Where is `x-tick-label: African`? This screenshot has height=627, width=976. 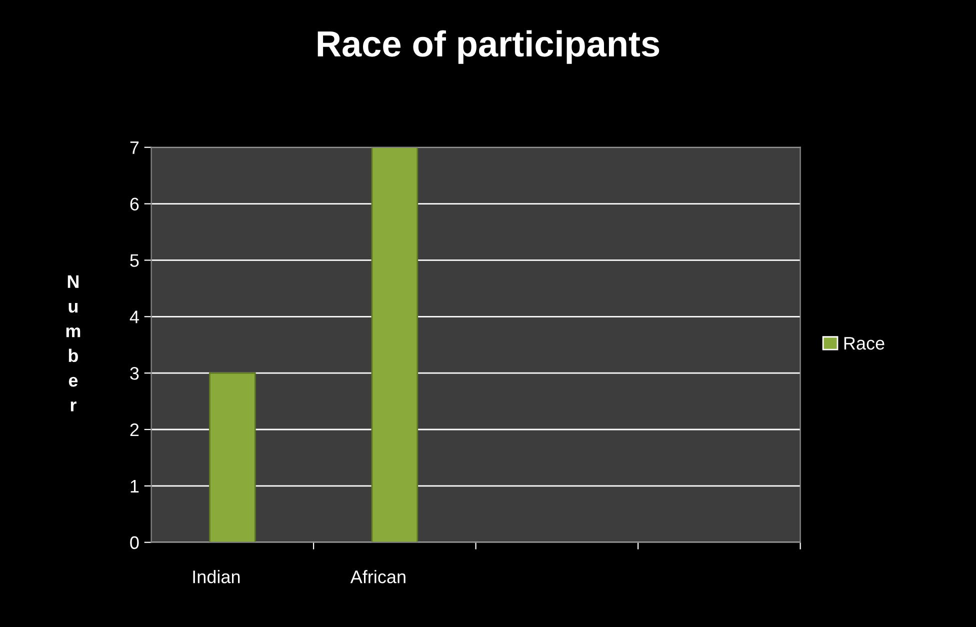
x-tick-label: African is located at coordinates (378, 577).